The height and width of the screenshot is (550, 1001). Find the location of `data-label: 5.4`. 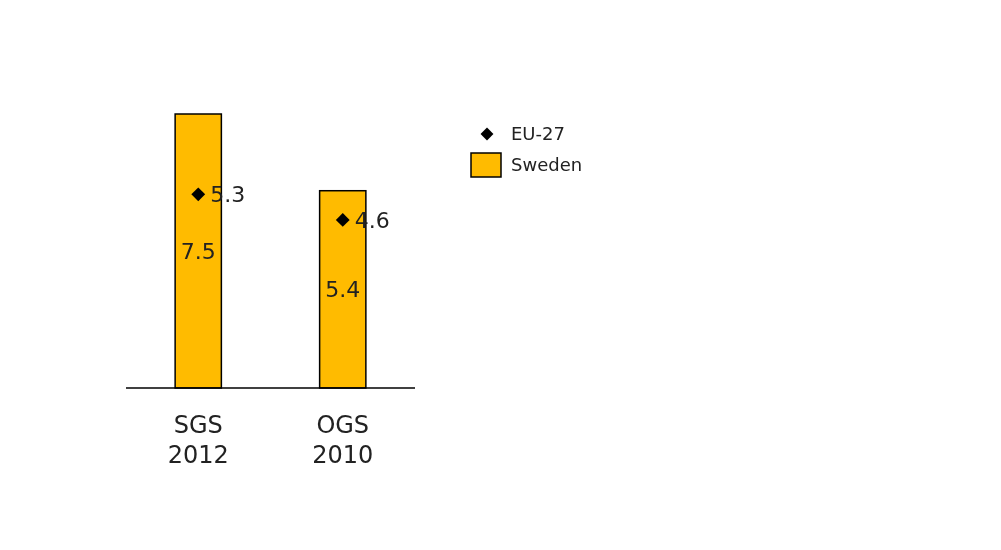

data-label: 5.4 is located at coordinates (343, 290).